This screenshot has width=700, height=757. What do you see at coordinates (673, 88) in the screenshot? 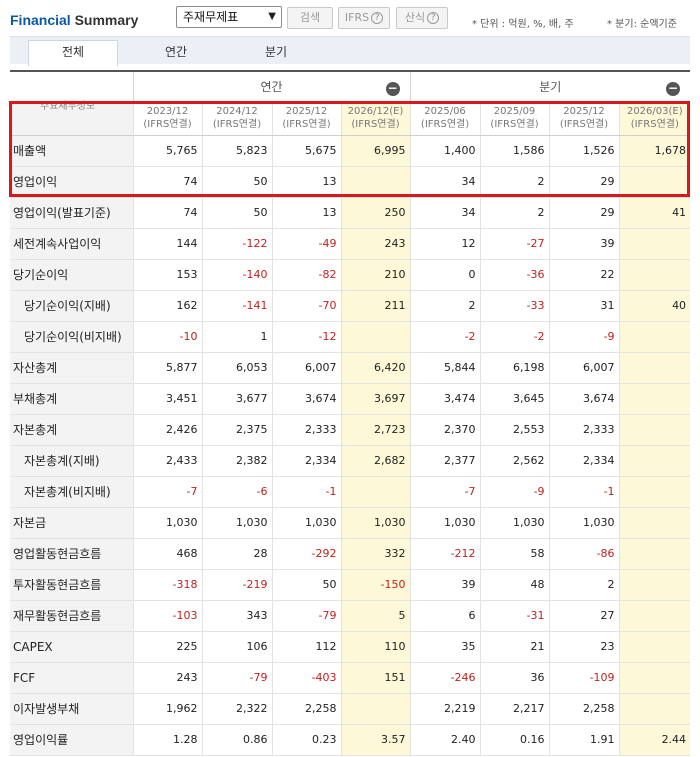
I see `quarter-collapse-icon: −` at bounding box center [673, 88].